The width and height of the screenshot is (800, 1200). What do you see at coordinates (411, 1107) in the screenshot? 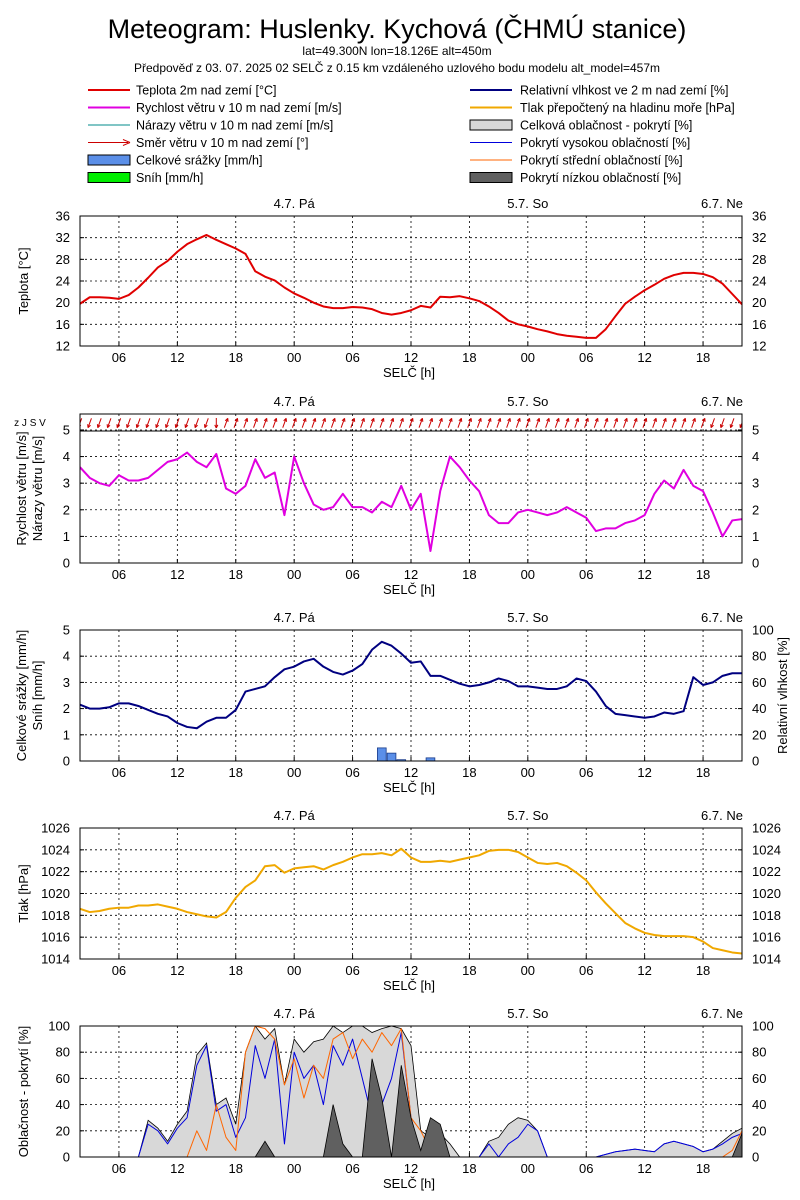
I see `series-area` at bounding box center [411, 1107].